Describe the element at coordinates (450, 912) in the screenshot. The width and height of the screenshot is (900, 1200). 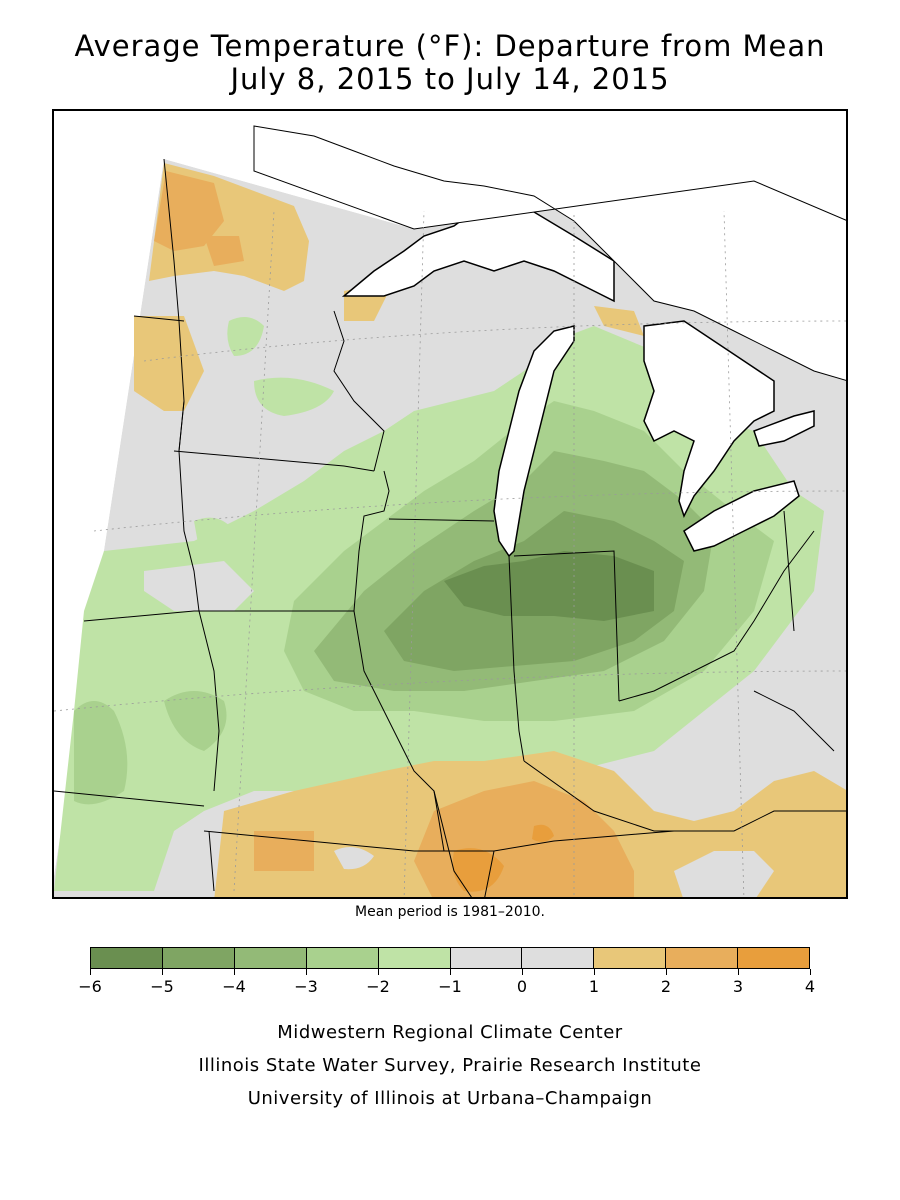
I see `mean-period-note: Mean period is 1981–2010.` at that location.